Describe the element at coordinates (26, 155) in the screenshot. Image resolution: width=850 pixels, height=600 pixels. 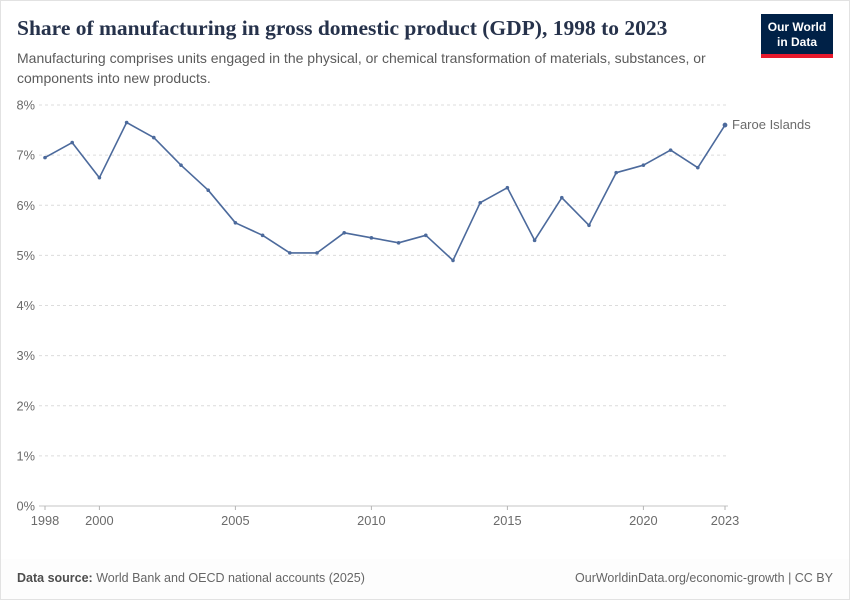
I see `y-tick-label: 7%` at that location.